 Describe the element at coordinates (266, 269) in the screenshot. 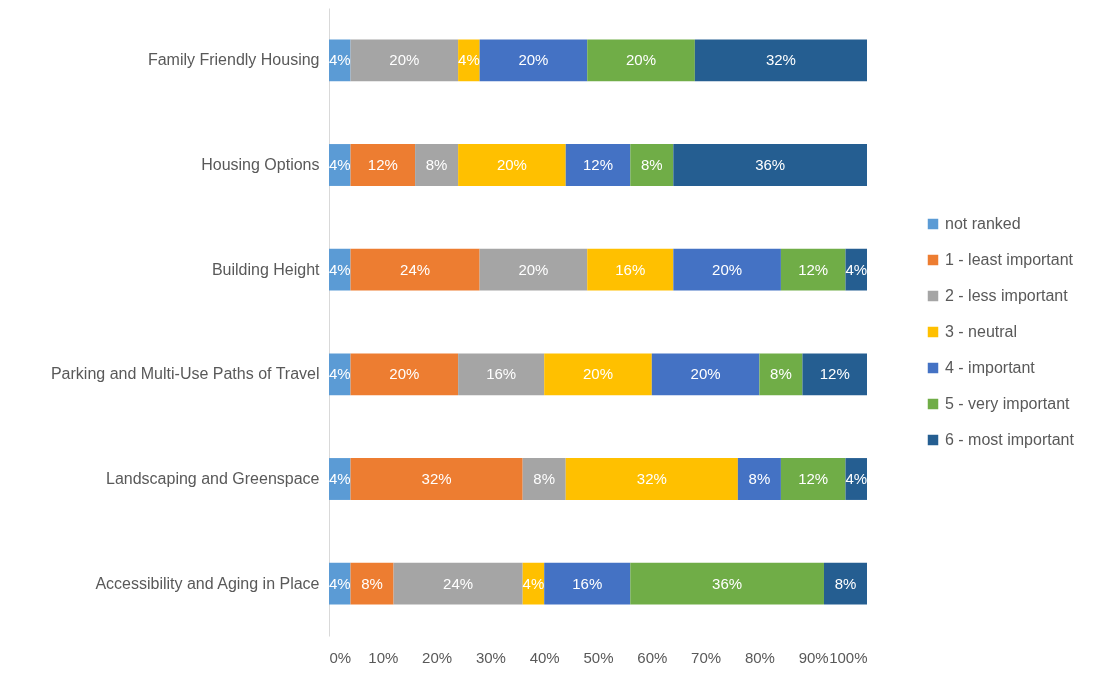

I see `y-tick-label: Building Height` at that location.